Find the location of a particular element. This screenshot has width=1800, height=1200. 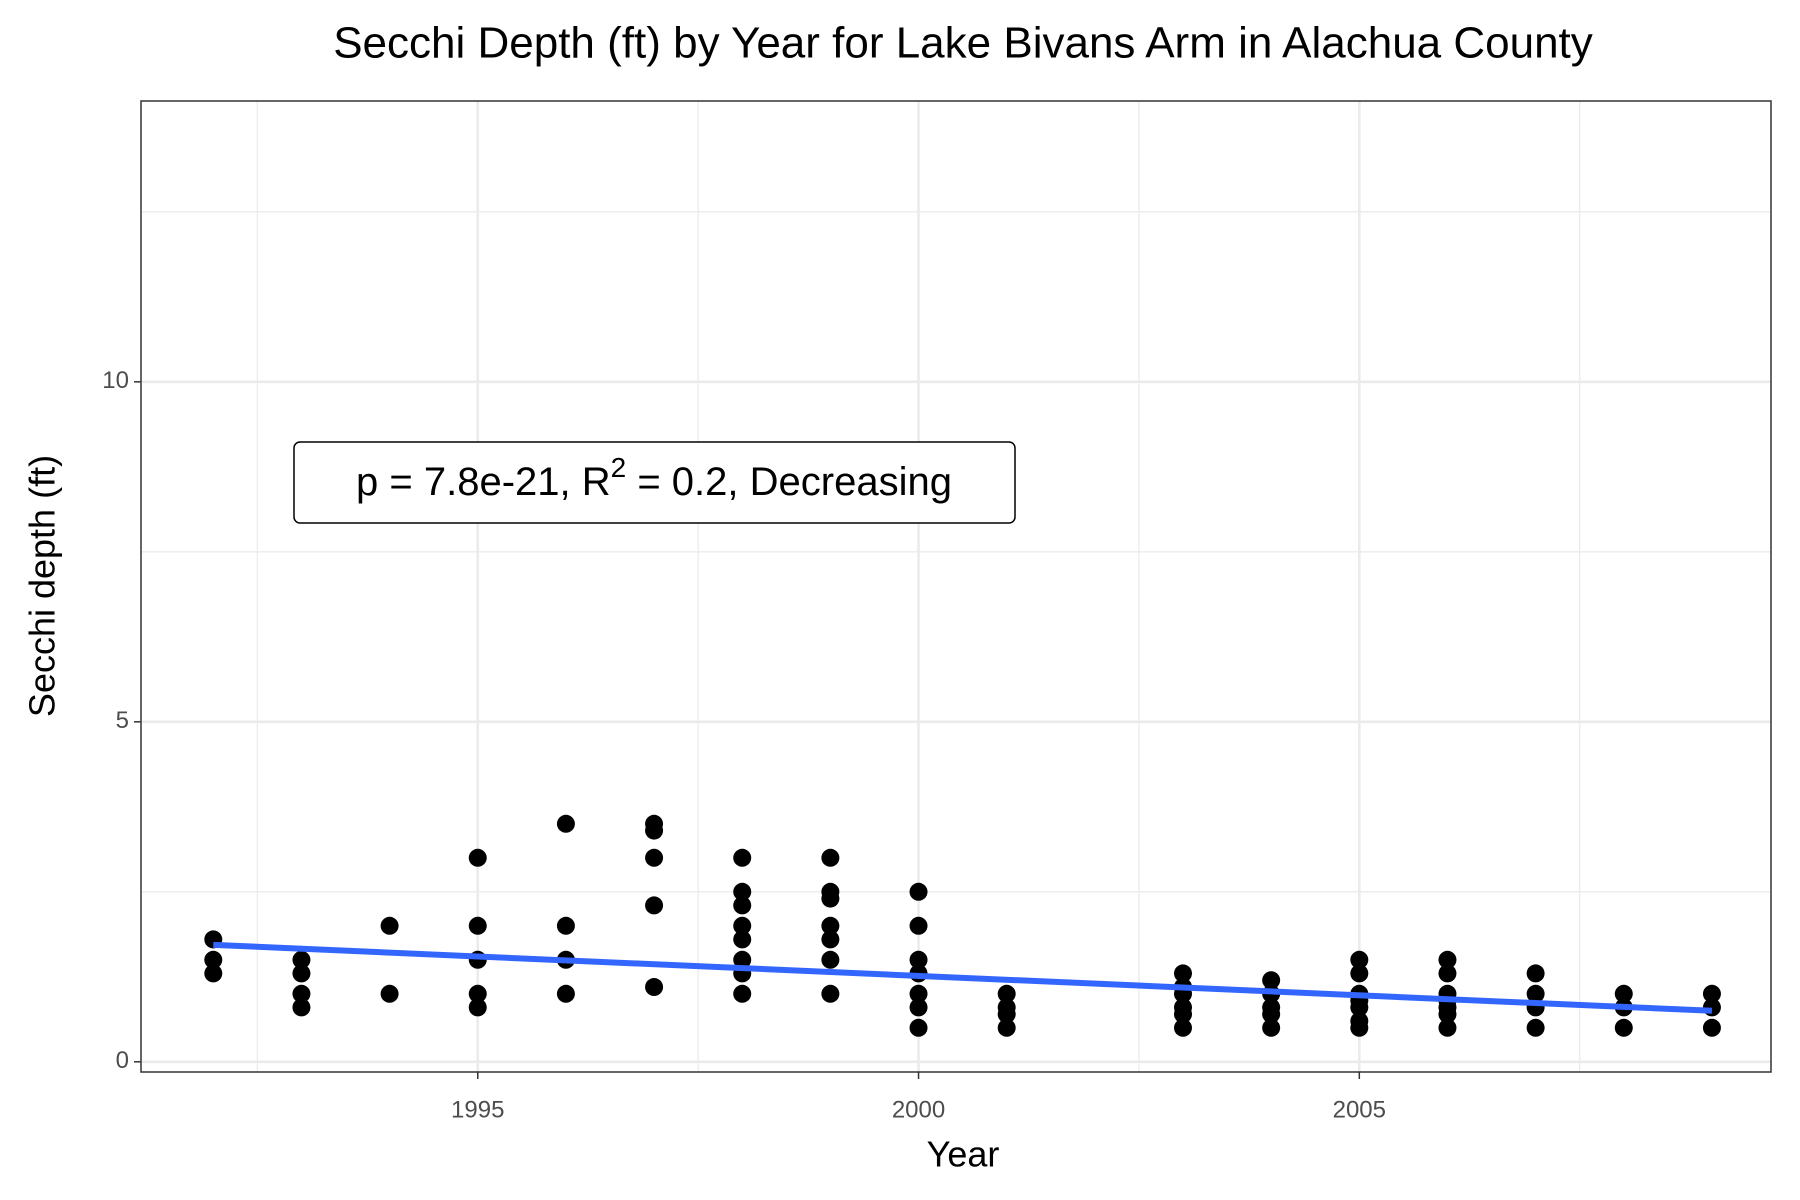

annotation-box is located at coordinates (654, 482).